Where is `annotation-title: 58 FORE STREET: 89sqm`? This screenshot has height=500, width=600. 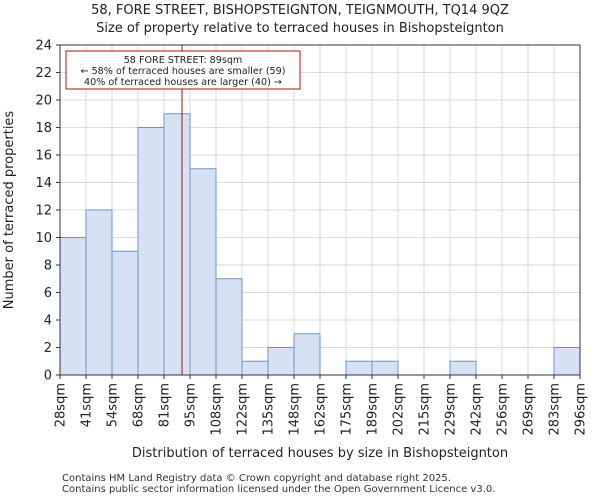
annotation-title: 58 FORE STREET: 89sqm is located at coordinates (183, 60).